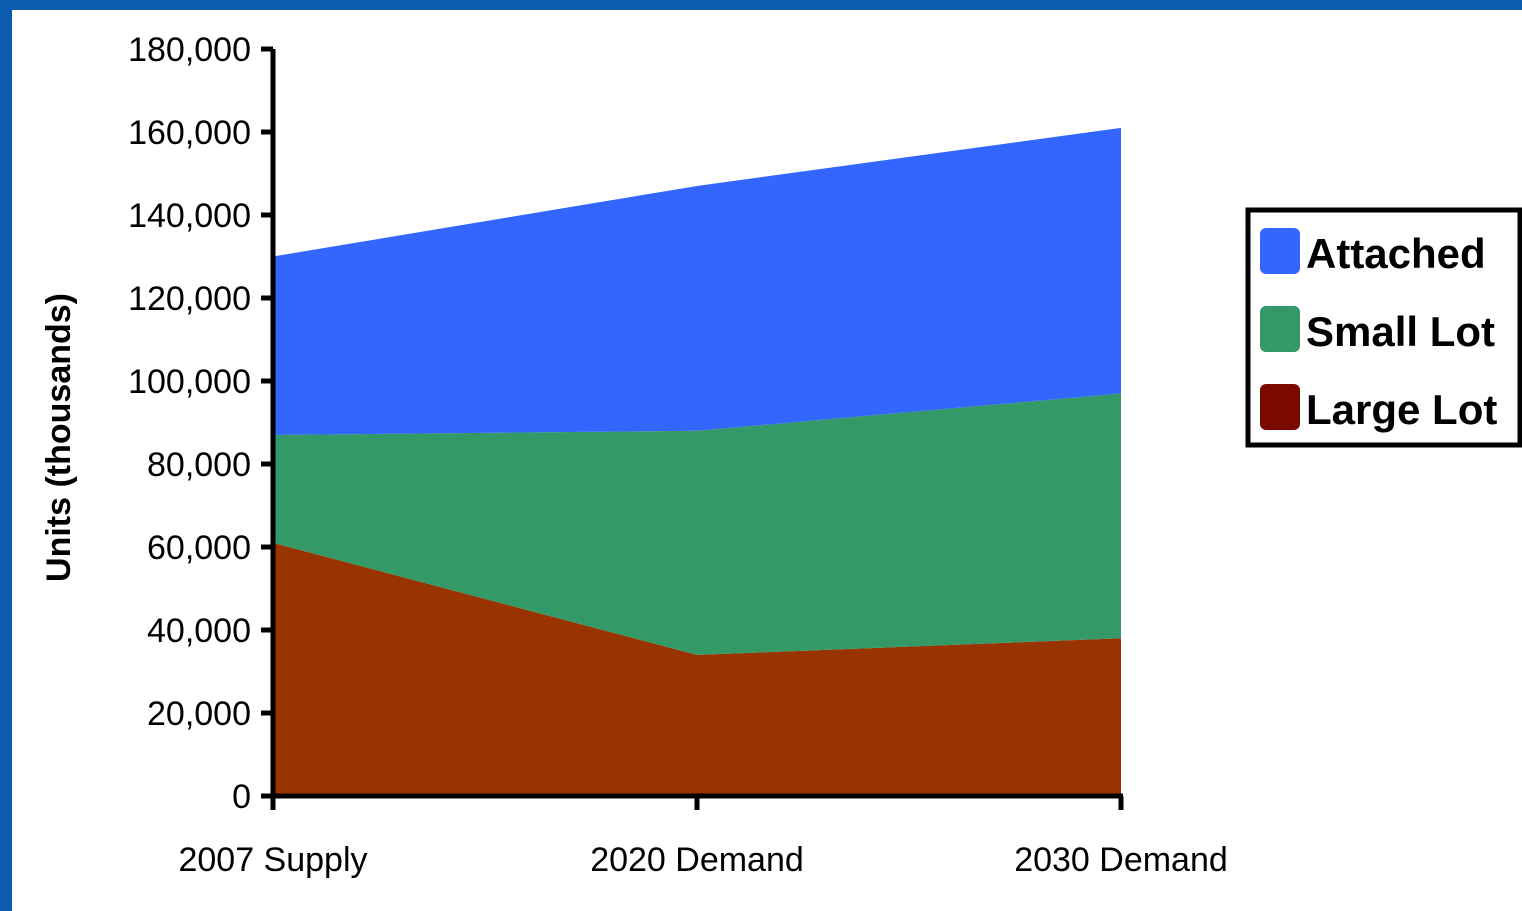 Image resolution: width=1522 pixels, height=911 pixels. Describe the element at coordinates (1400, 331) in the screenshot. I see `legend-label-small-lot: Small Lot` at that location.